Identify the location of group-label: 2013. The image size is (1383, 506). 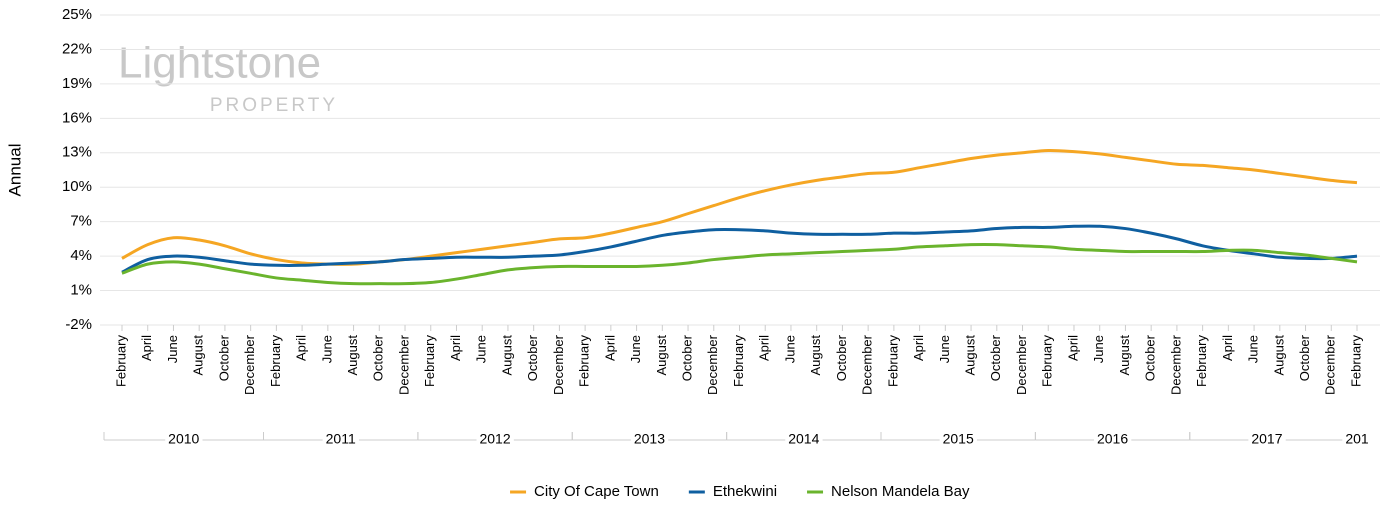
(649, 439).